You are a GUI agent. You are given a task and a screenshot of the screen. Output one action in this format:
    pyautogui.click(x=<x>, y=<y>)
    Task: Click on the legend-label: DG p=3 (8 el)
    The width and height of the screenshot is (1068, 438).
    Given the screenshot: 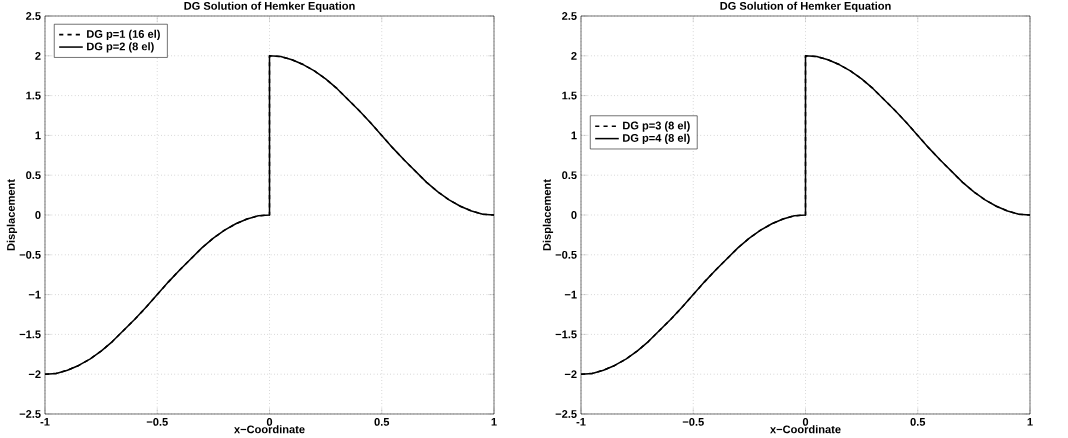 What is the action you would take?
    pyautogui.click(x=656, y=126)
    